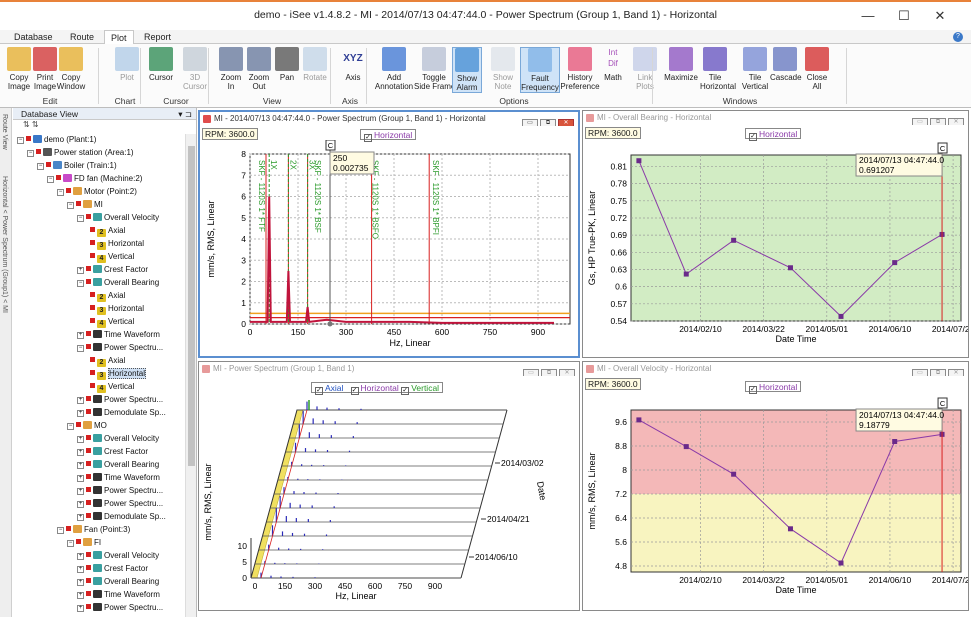 This screenshot has height=617, width=971. What do you see at coordinates (97, 191) in the screenshot?
I see `tree-item-motor-point-2: − Motor (Point:2)` at bounding box center [97, 191].